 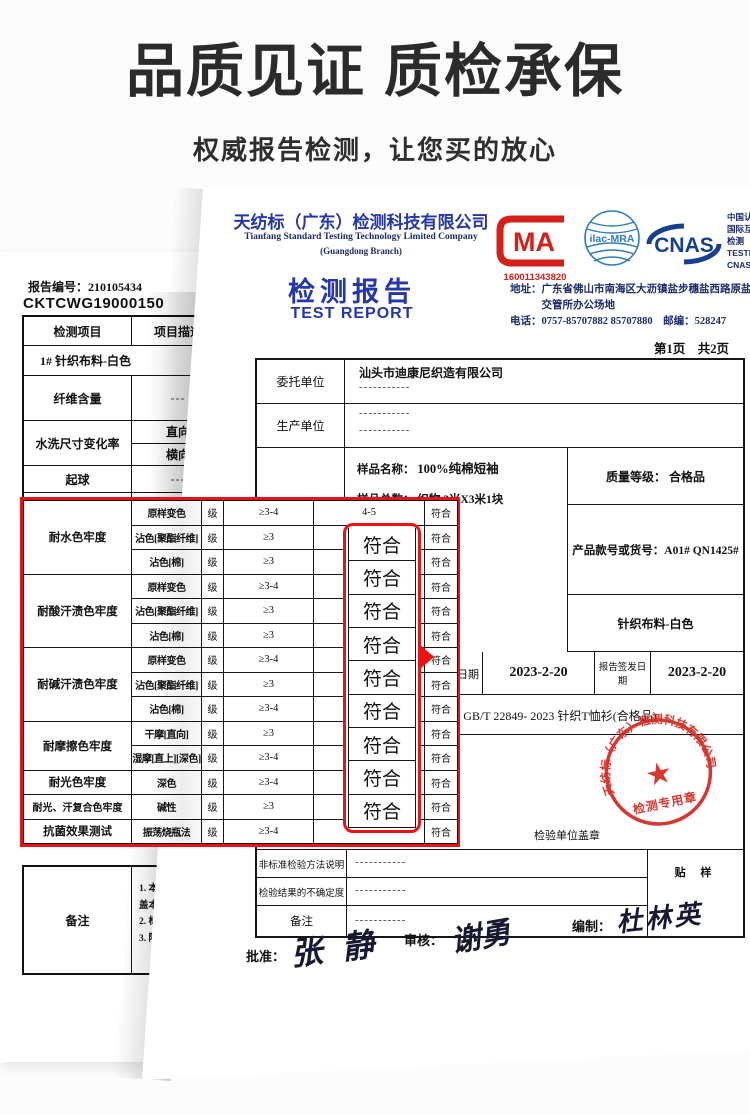 I want to click on row-pilling-value: ---, so click(x=178, y=479).